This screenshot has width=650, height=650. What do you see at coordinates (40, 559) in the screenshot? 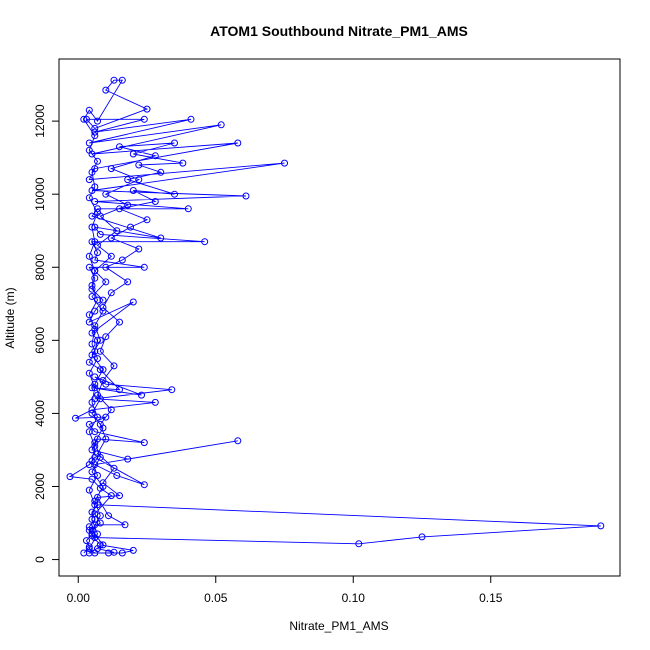
I see `y-tick-label: 0` at bounding box center [40, 559].